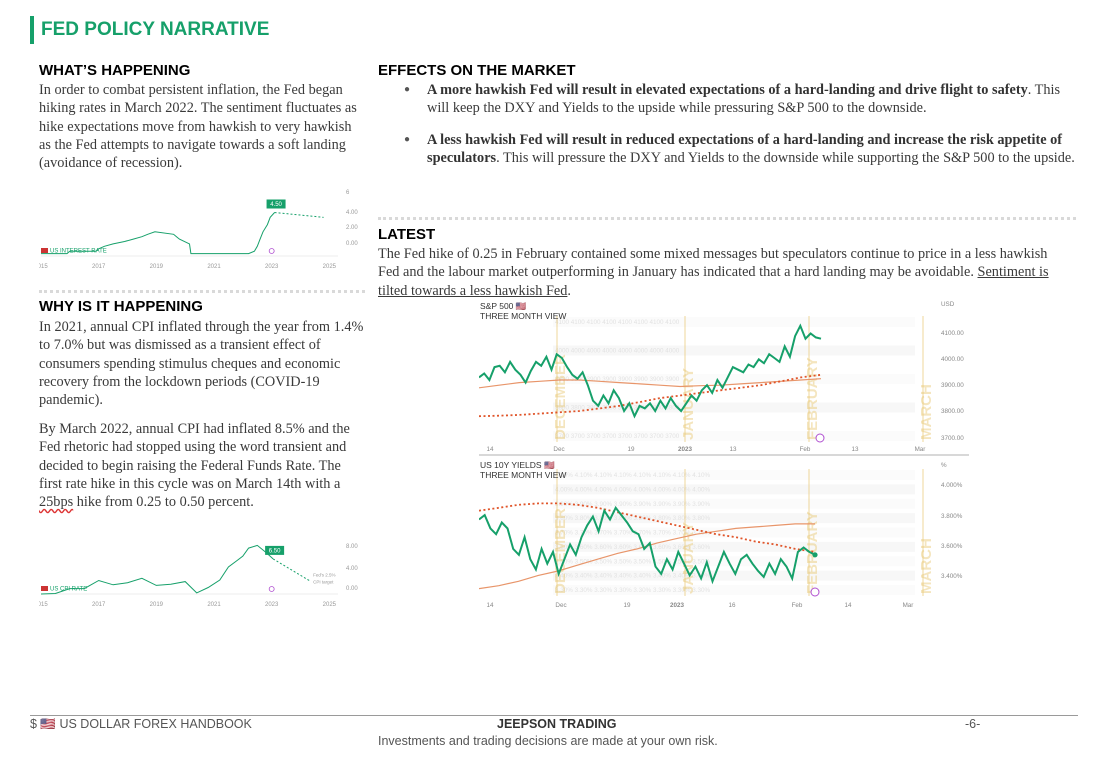  Describe the element at coordinates (952, 385) in the screenshot. I see `y-tick-label: 3900.00` at that location.